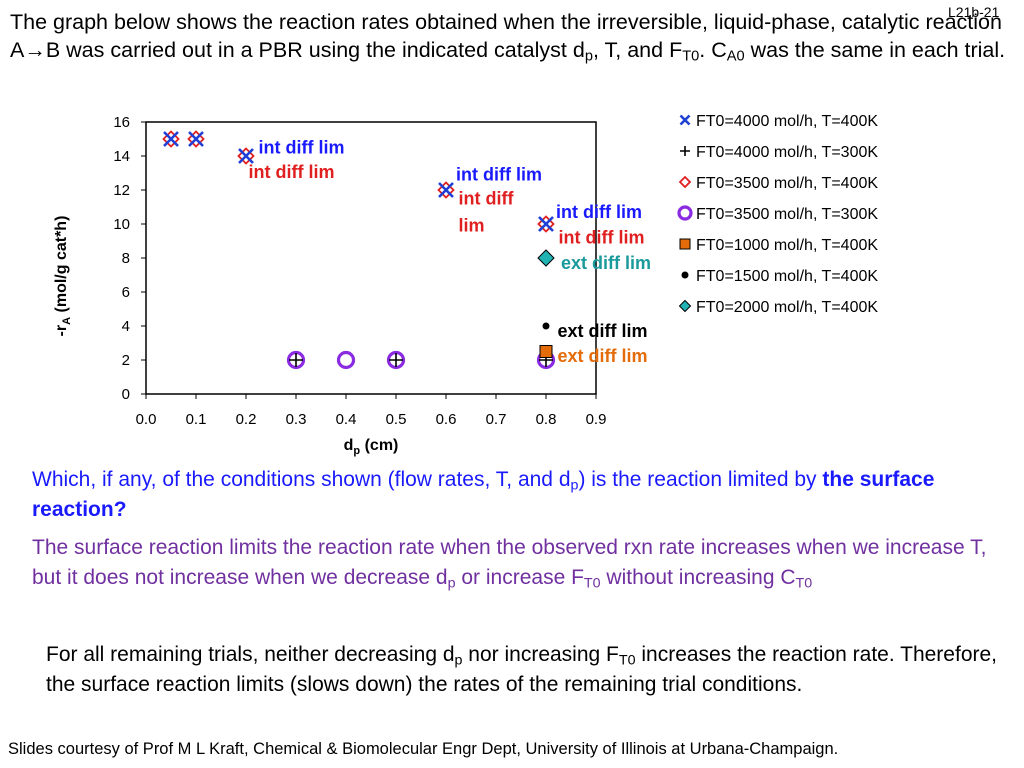 Image resolution: width=1024 pixels, height=768 pixels. I want to click on x-tick-label: 0.9, so click(596, 419).